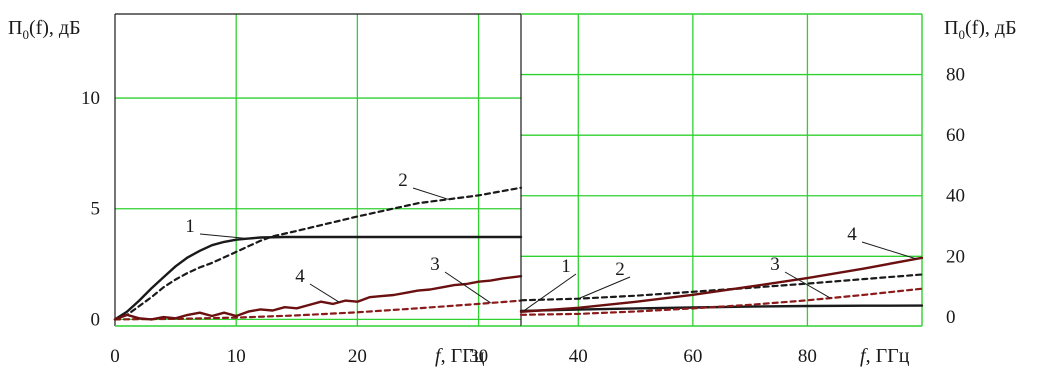 The height and width of the screenshot is (369, 1041). I want to click on y-tick-label: 40, so click(955, 196).